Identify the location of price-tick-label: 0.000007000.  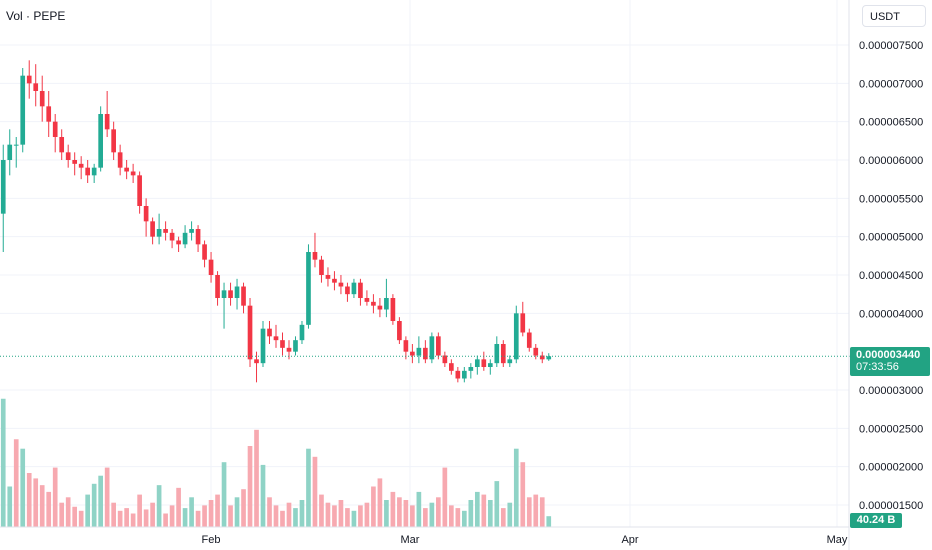
(891, 84).